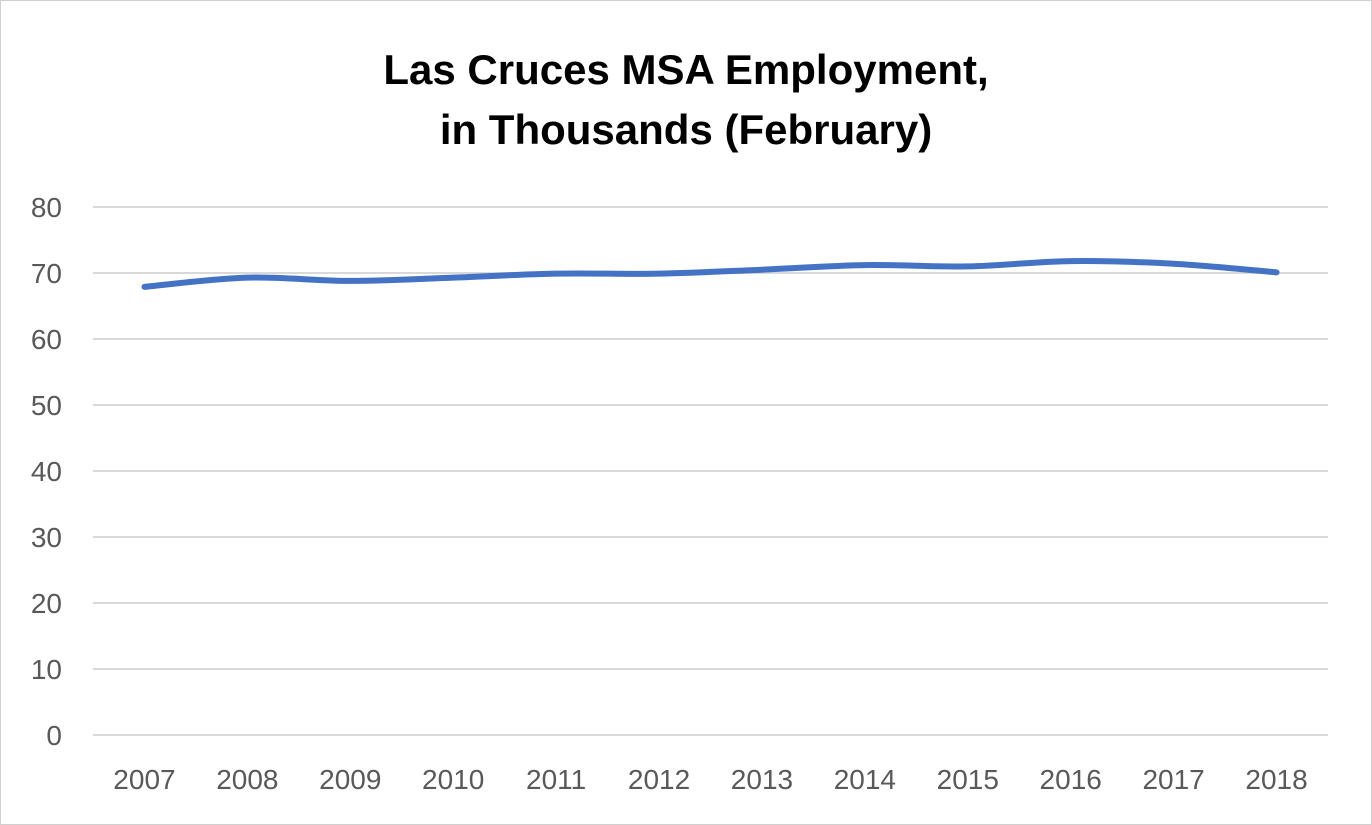  I want to click on data-point-2014, so click(865, 265).